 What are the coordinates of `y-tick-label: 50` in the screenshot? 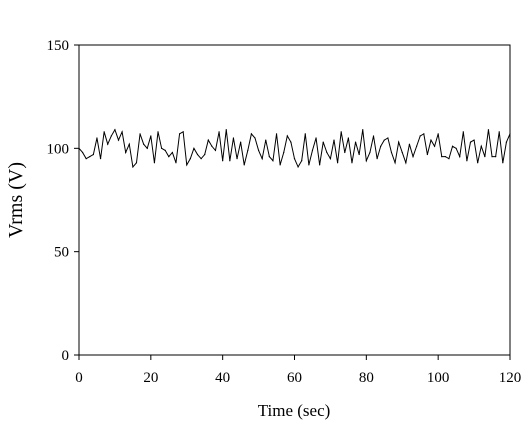 It's located at (61, 253).